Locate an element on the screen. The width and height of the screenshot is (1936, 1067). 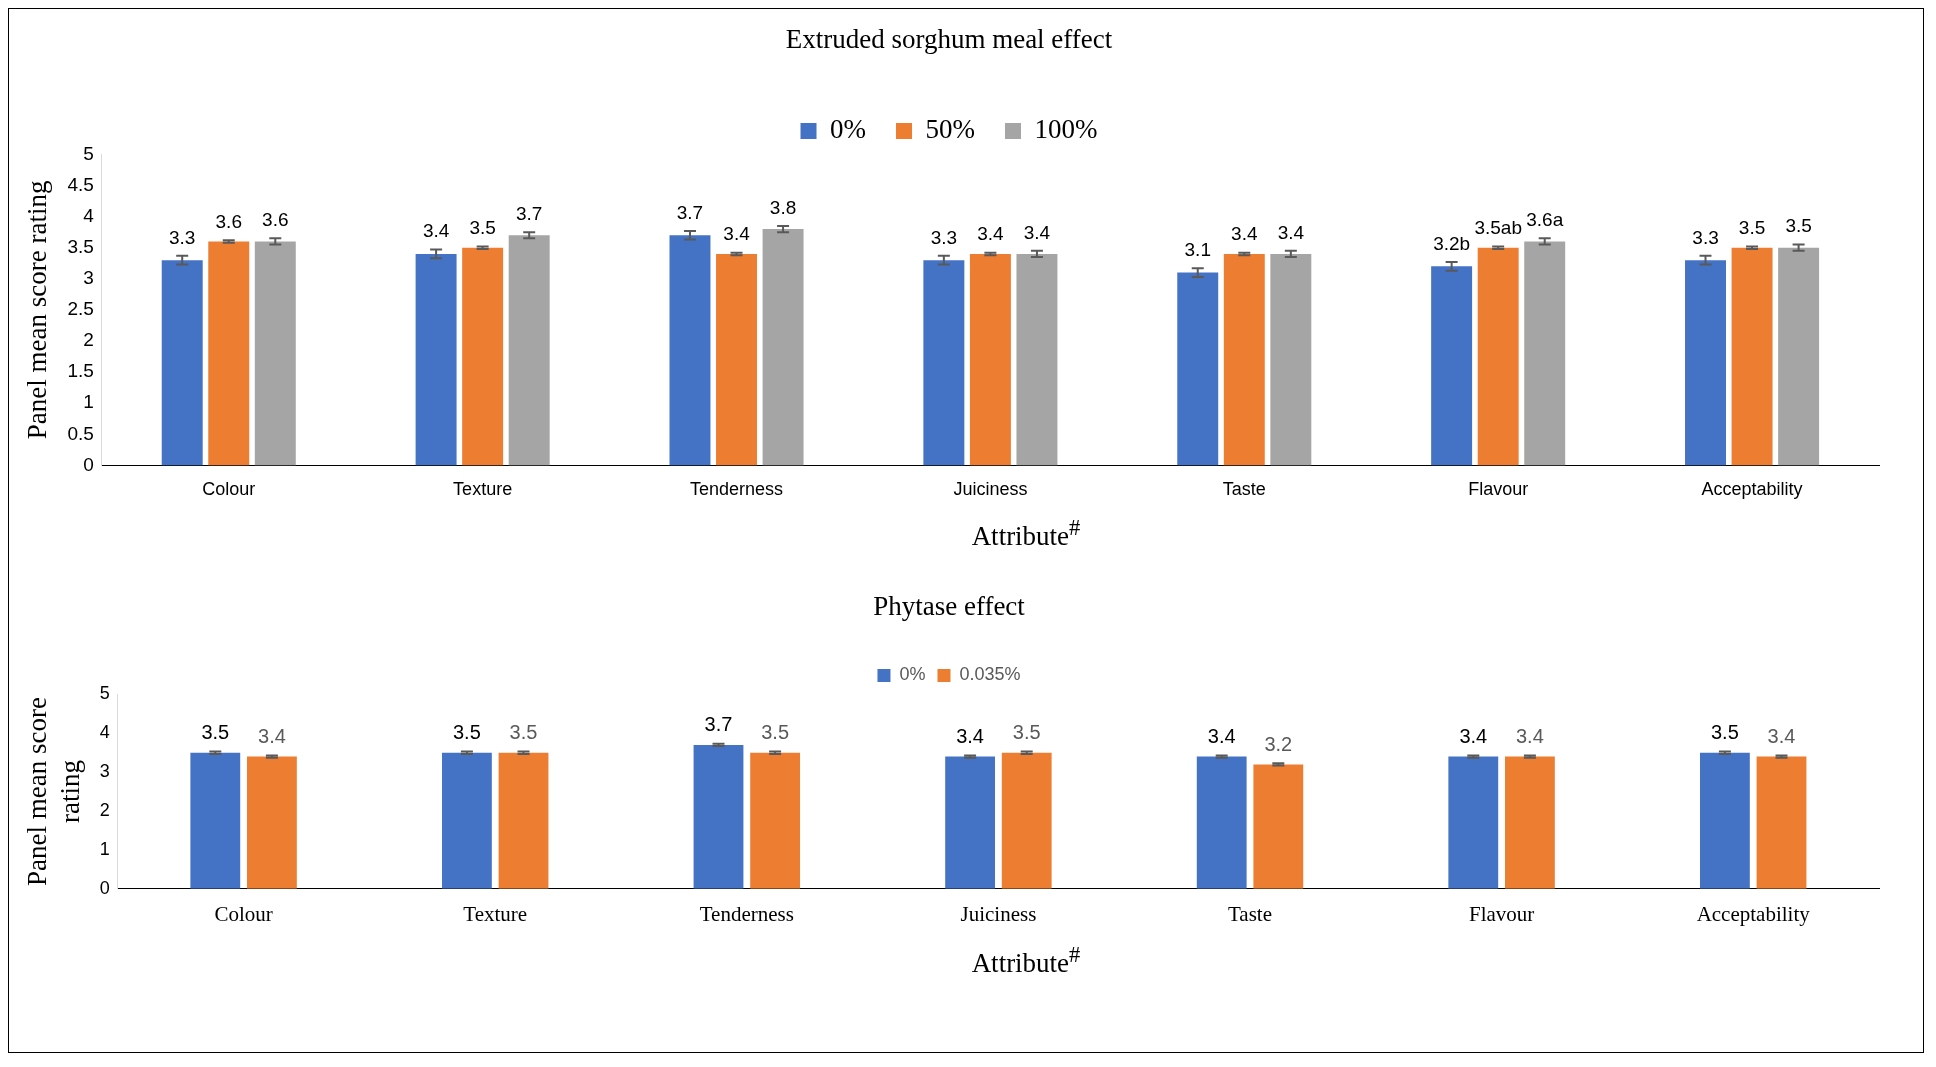
data-label: 3.5ab is located at coordinates (1498, 228).